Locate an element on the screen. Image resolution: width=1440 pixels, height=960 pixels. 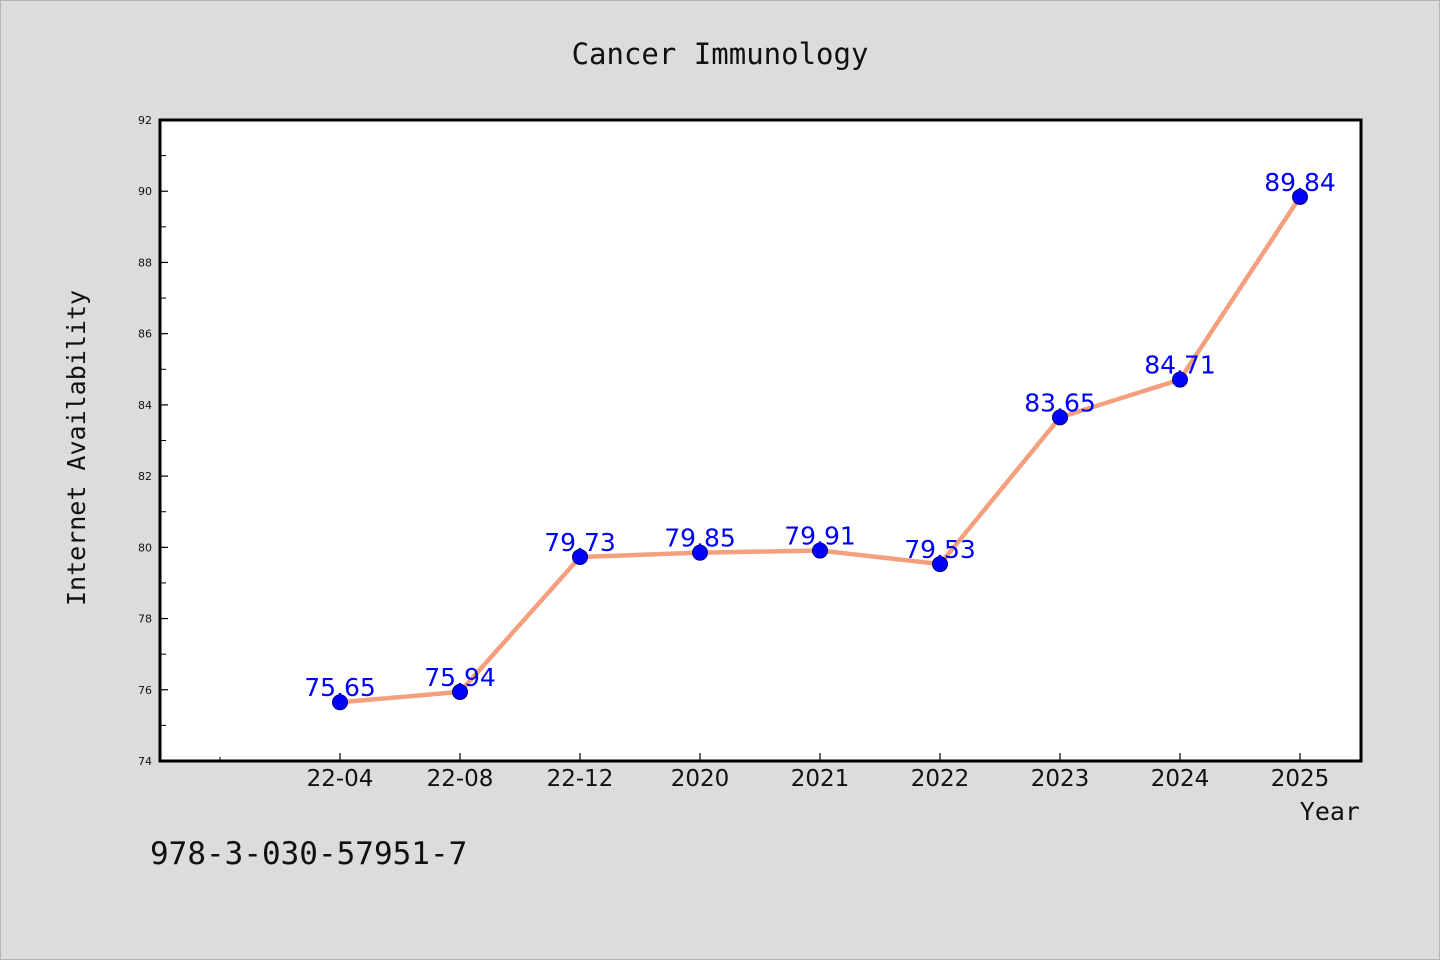
y-tick-label: 92 is located at coordinates (145, 120).